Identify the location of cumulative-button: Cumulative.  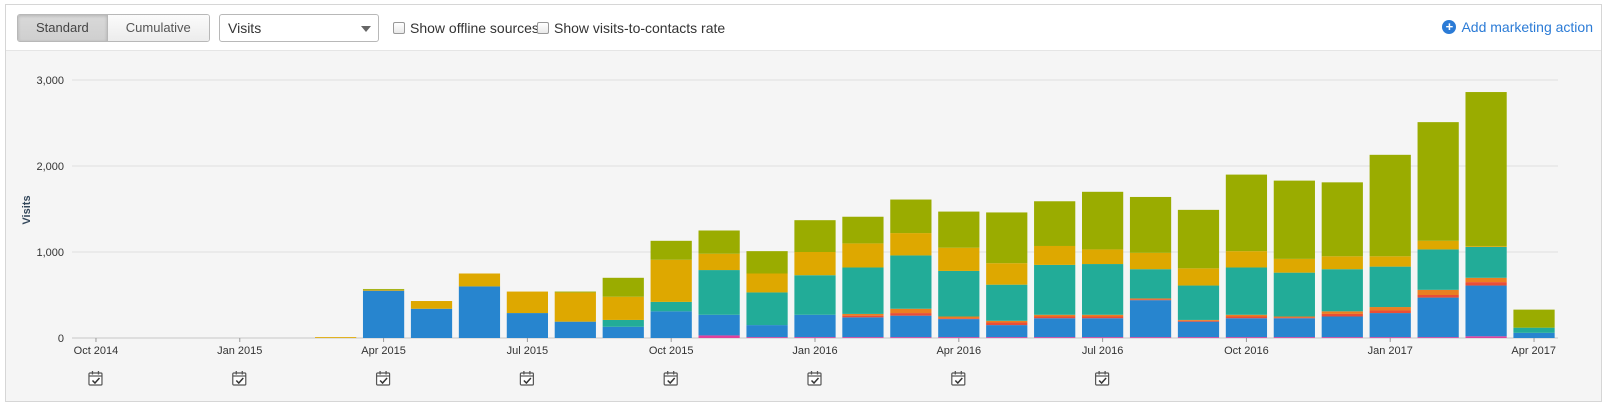
(157, 28).